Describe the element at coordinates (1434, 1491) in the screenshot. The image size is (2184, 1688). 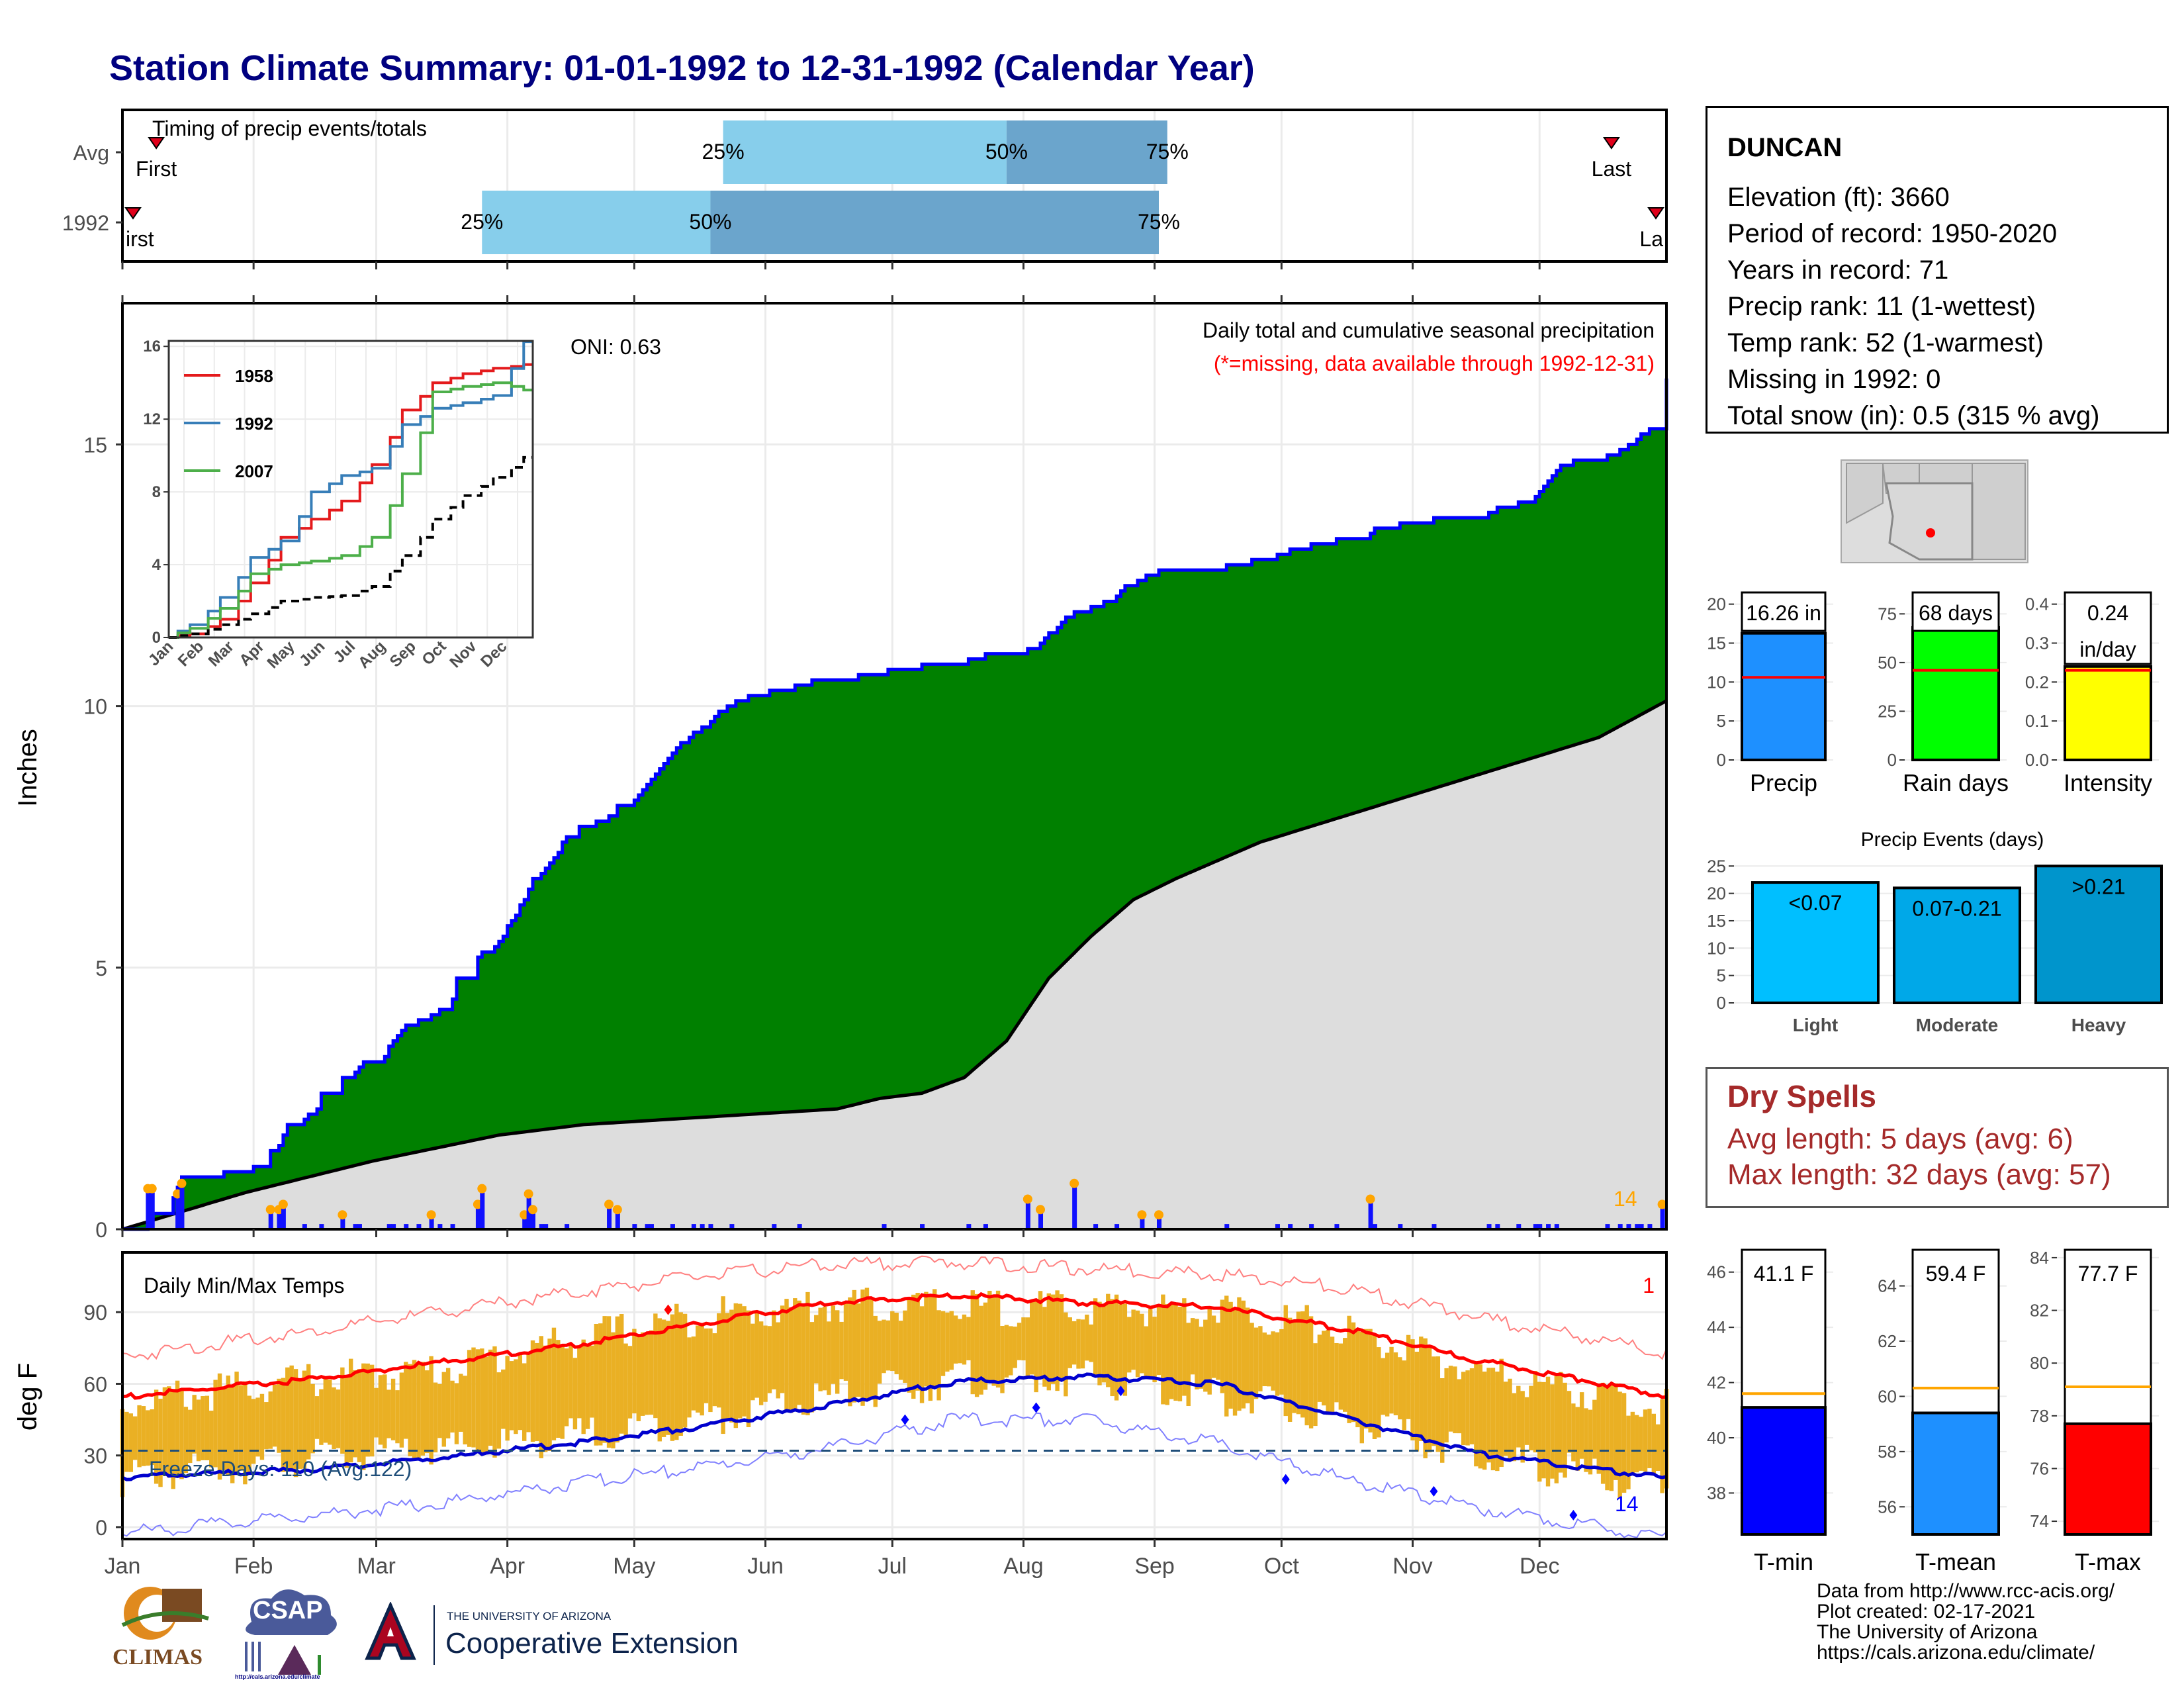
I see `record-marker` at that location.